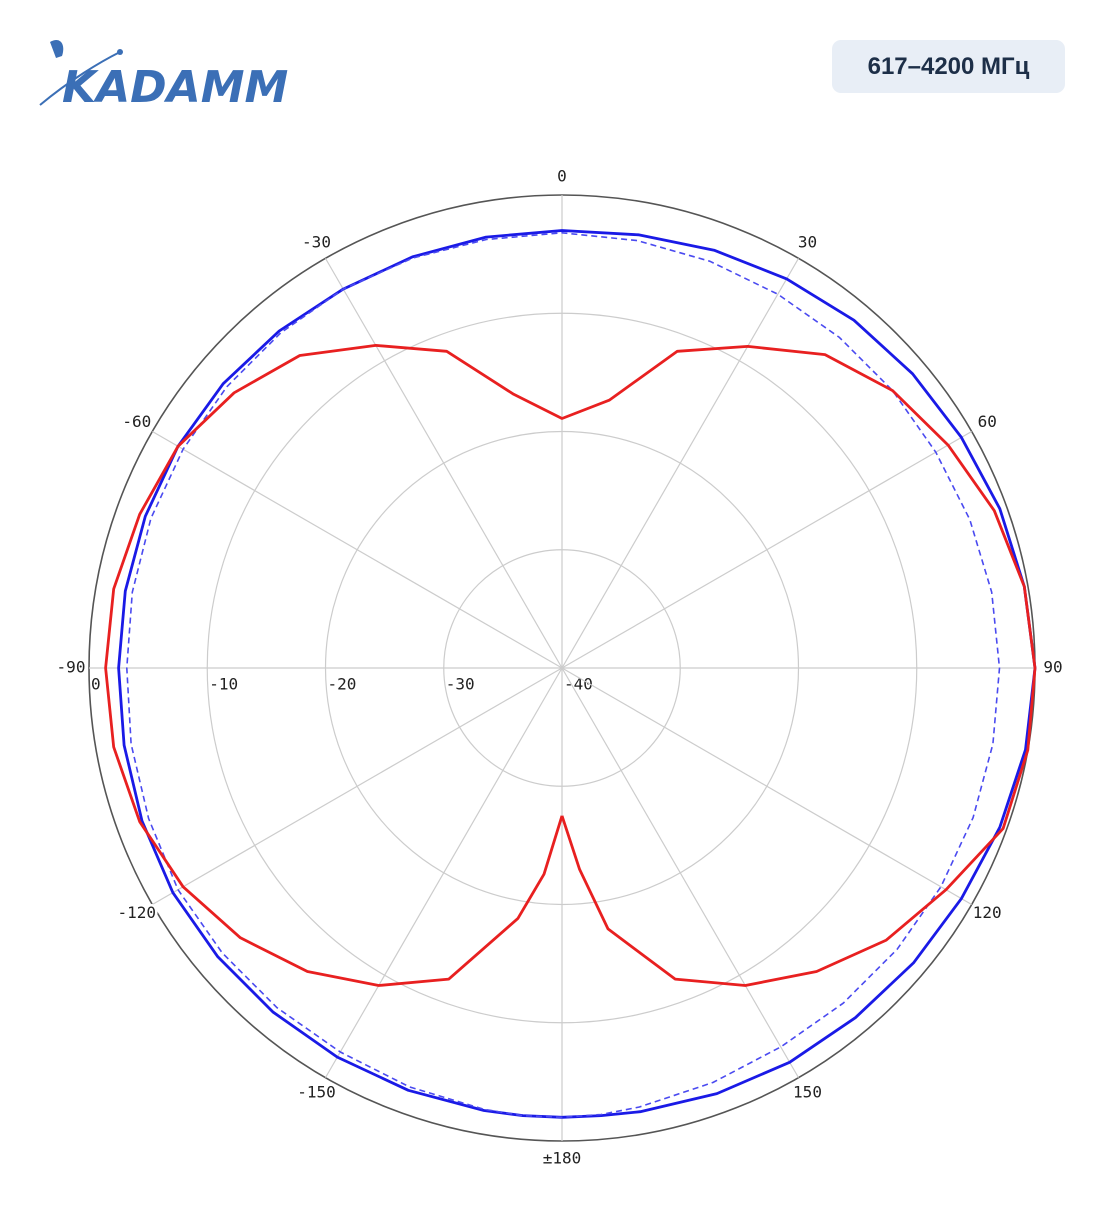 The image size is (1104, 1211). I want to click on r-tick-label: -10, so click(223, 684).